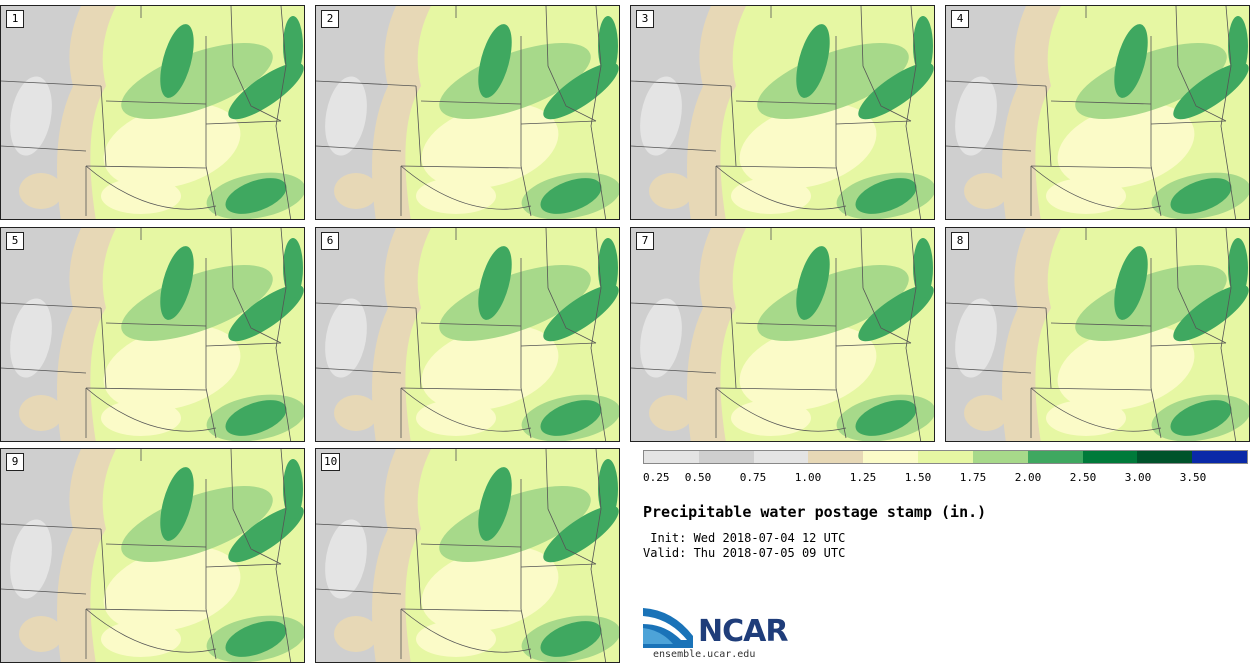  I want to click on valid-time: Valid: Thu 2018-07-05 09 UTC, so click(744, 553).